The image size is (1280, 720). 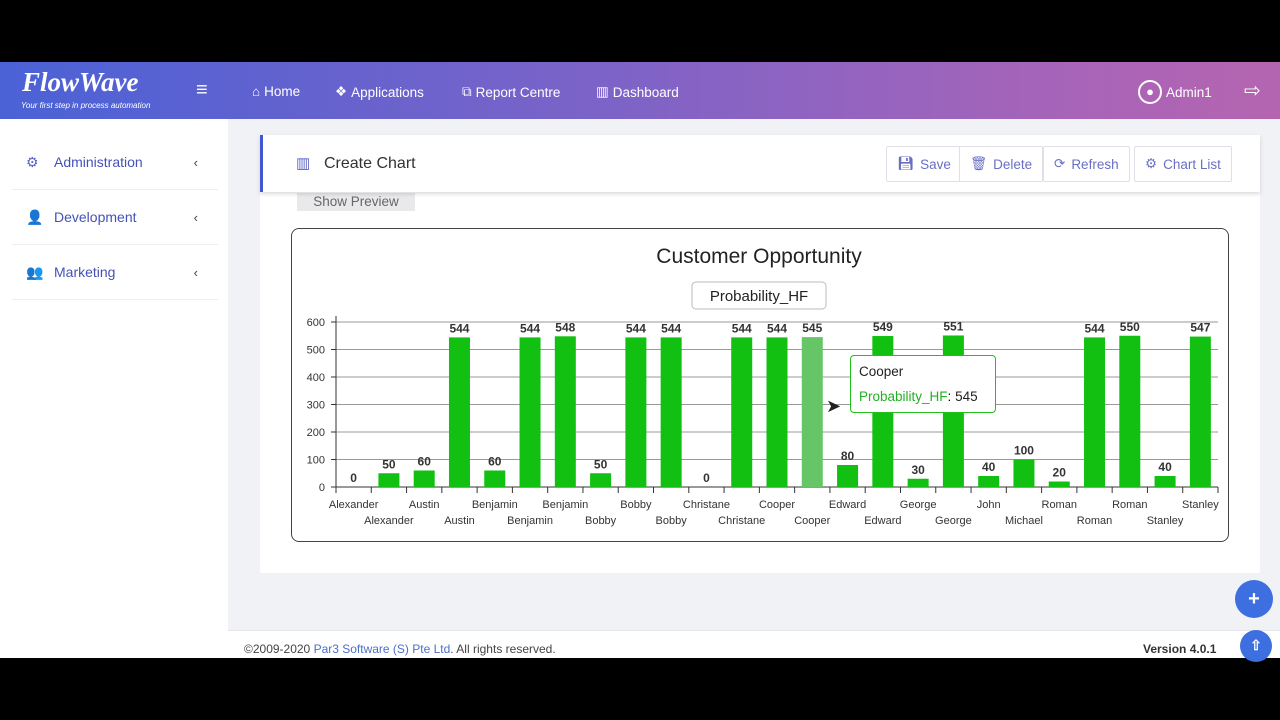 I want to click on y-tick-label: 600, so click(x=316, y=323).